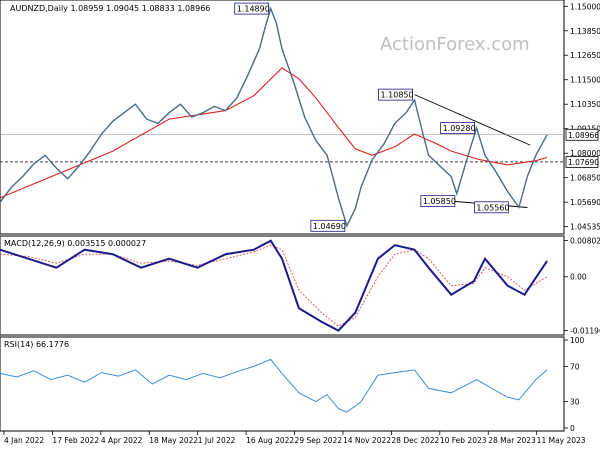  I want to click on x-tick-label: 29 Sep 2022, so click(319, 440).